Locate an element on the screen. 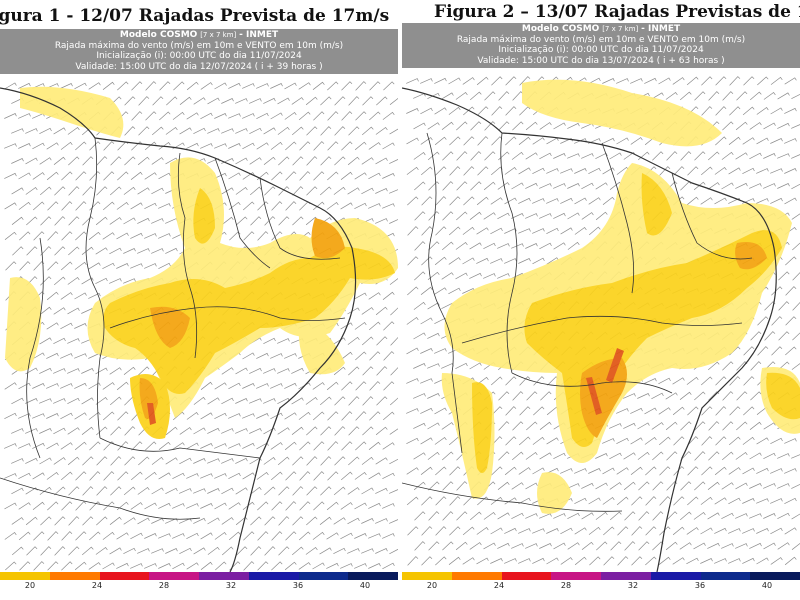 This screenshot has height=600, width=800. gust-area-red is located at coordinates (615, 365).